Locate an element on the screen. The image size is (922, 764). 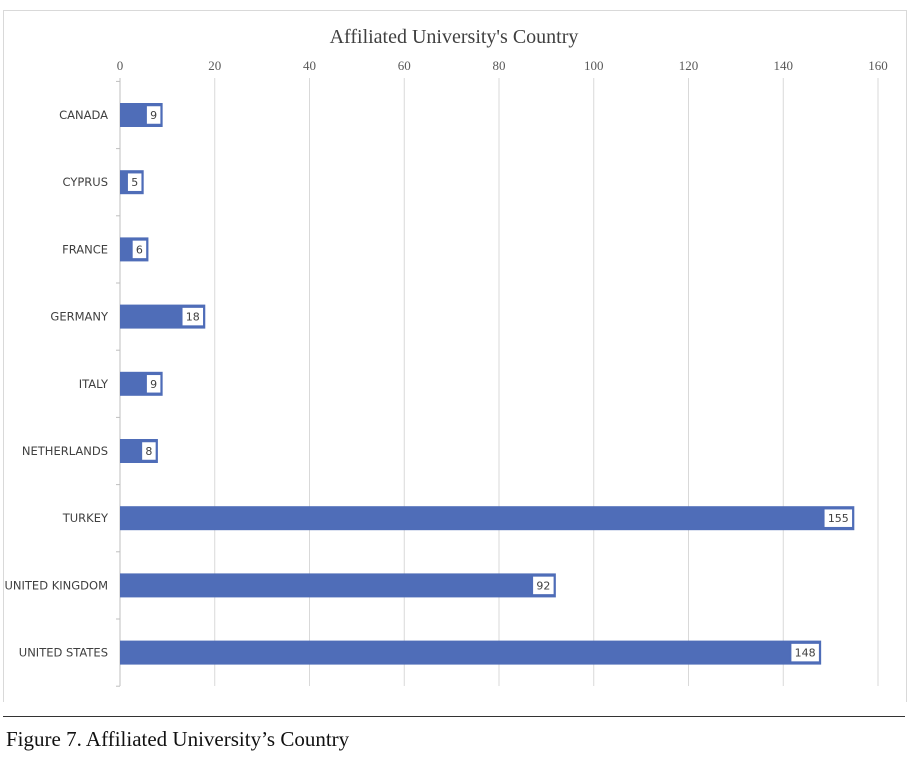
data-label: 18 is located at coordinates (193, 317).